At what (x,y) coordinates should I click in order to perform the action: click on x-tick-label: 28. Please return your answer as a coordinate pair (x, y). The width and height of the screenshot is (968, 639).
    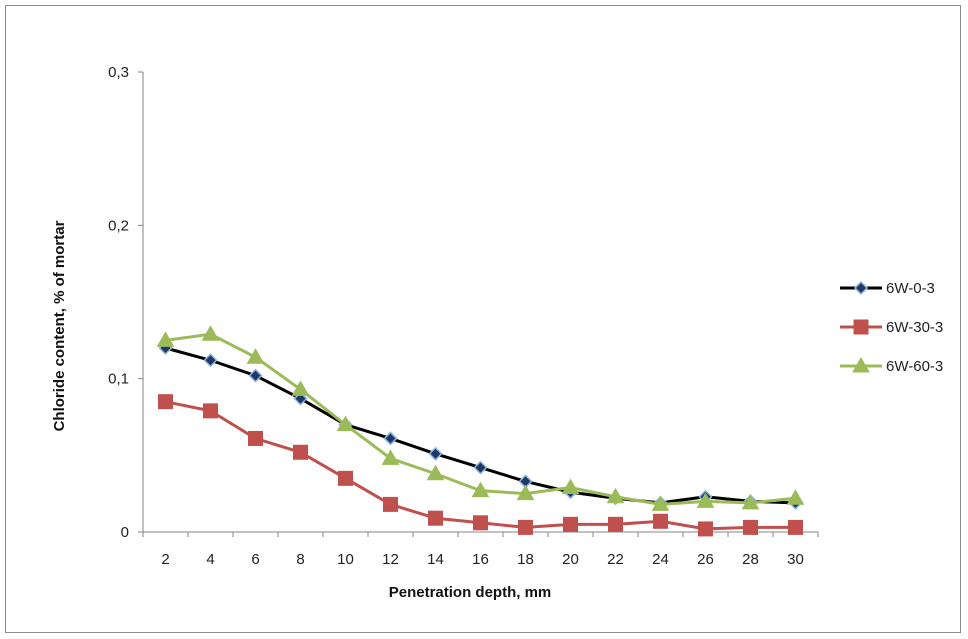
    Looking at the image, I should click on (750, 559).